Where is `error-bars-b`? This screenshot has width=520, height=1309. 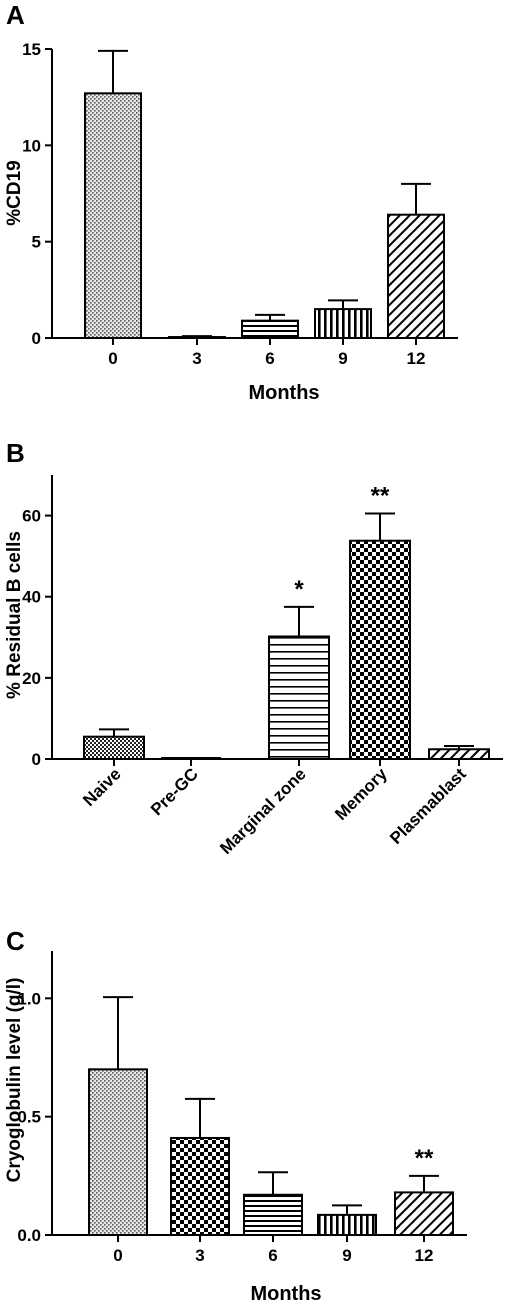
error-bars-b is located at coordinates (286, 631).